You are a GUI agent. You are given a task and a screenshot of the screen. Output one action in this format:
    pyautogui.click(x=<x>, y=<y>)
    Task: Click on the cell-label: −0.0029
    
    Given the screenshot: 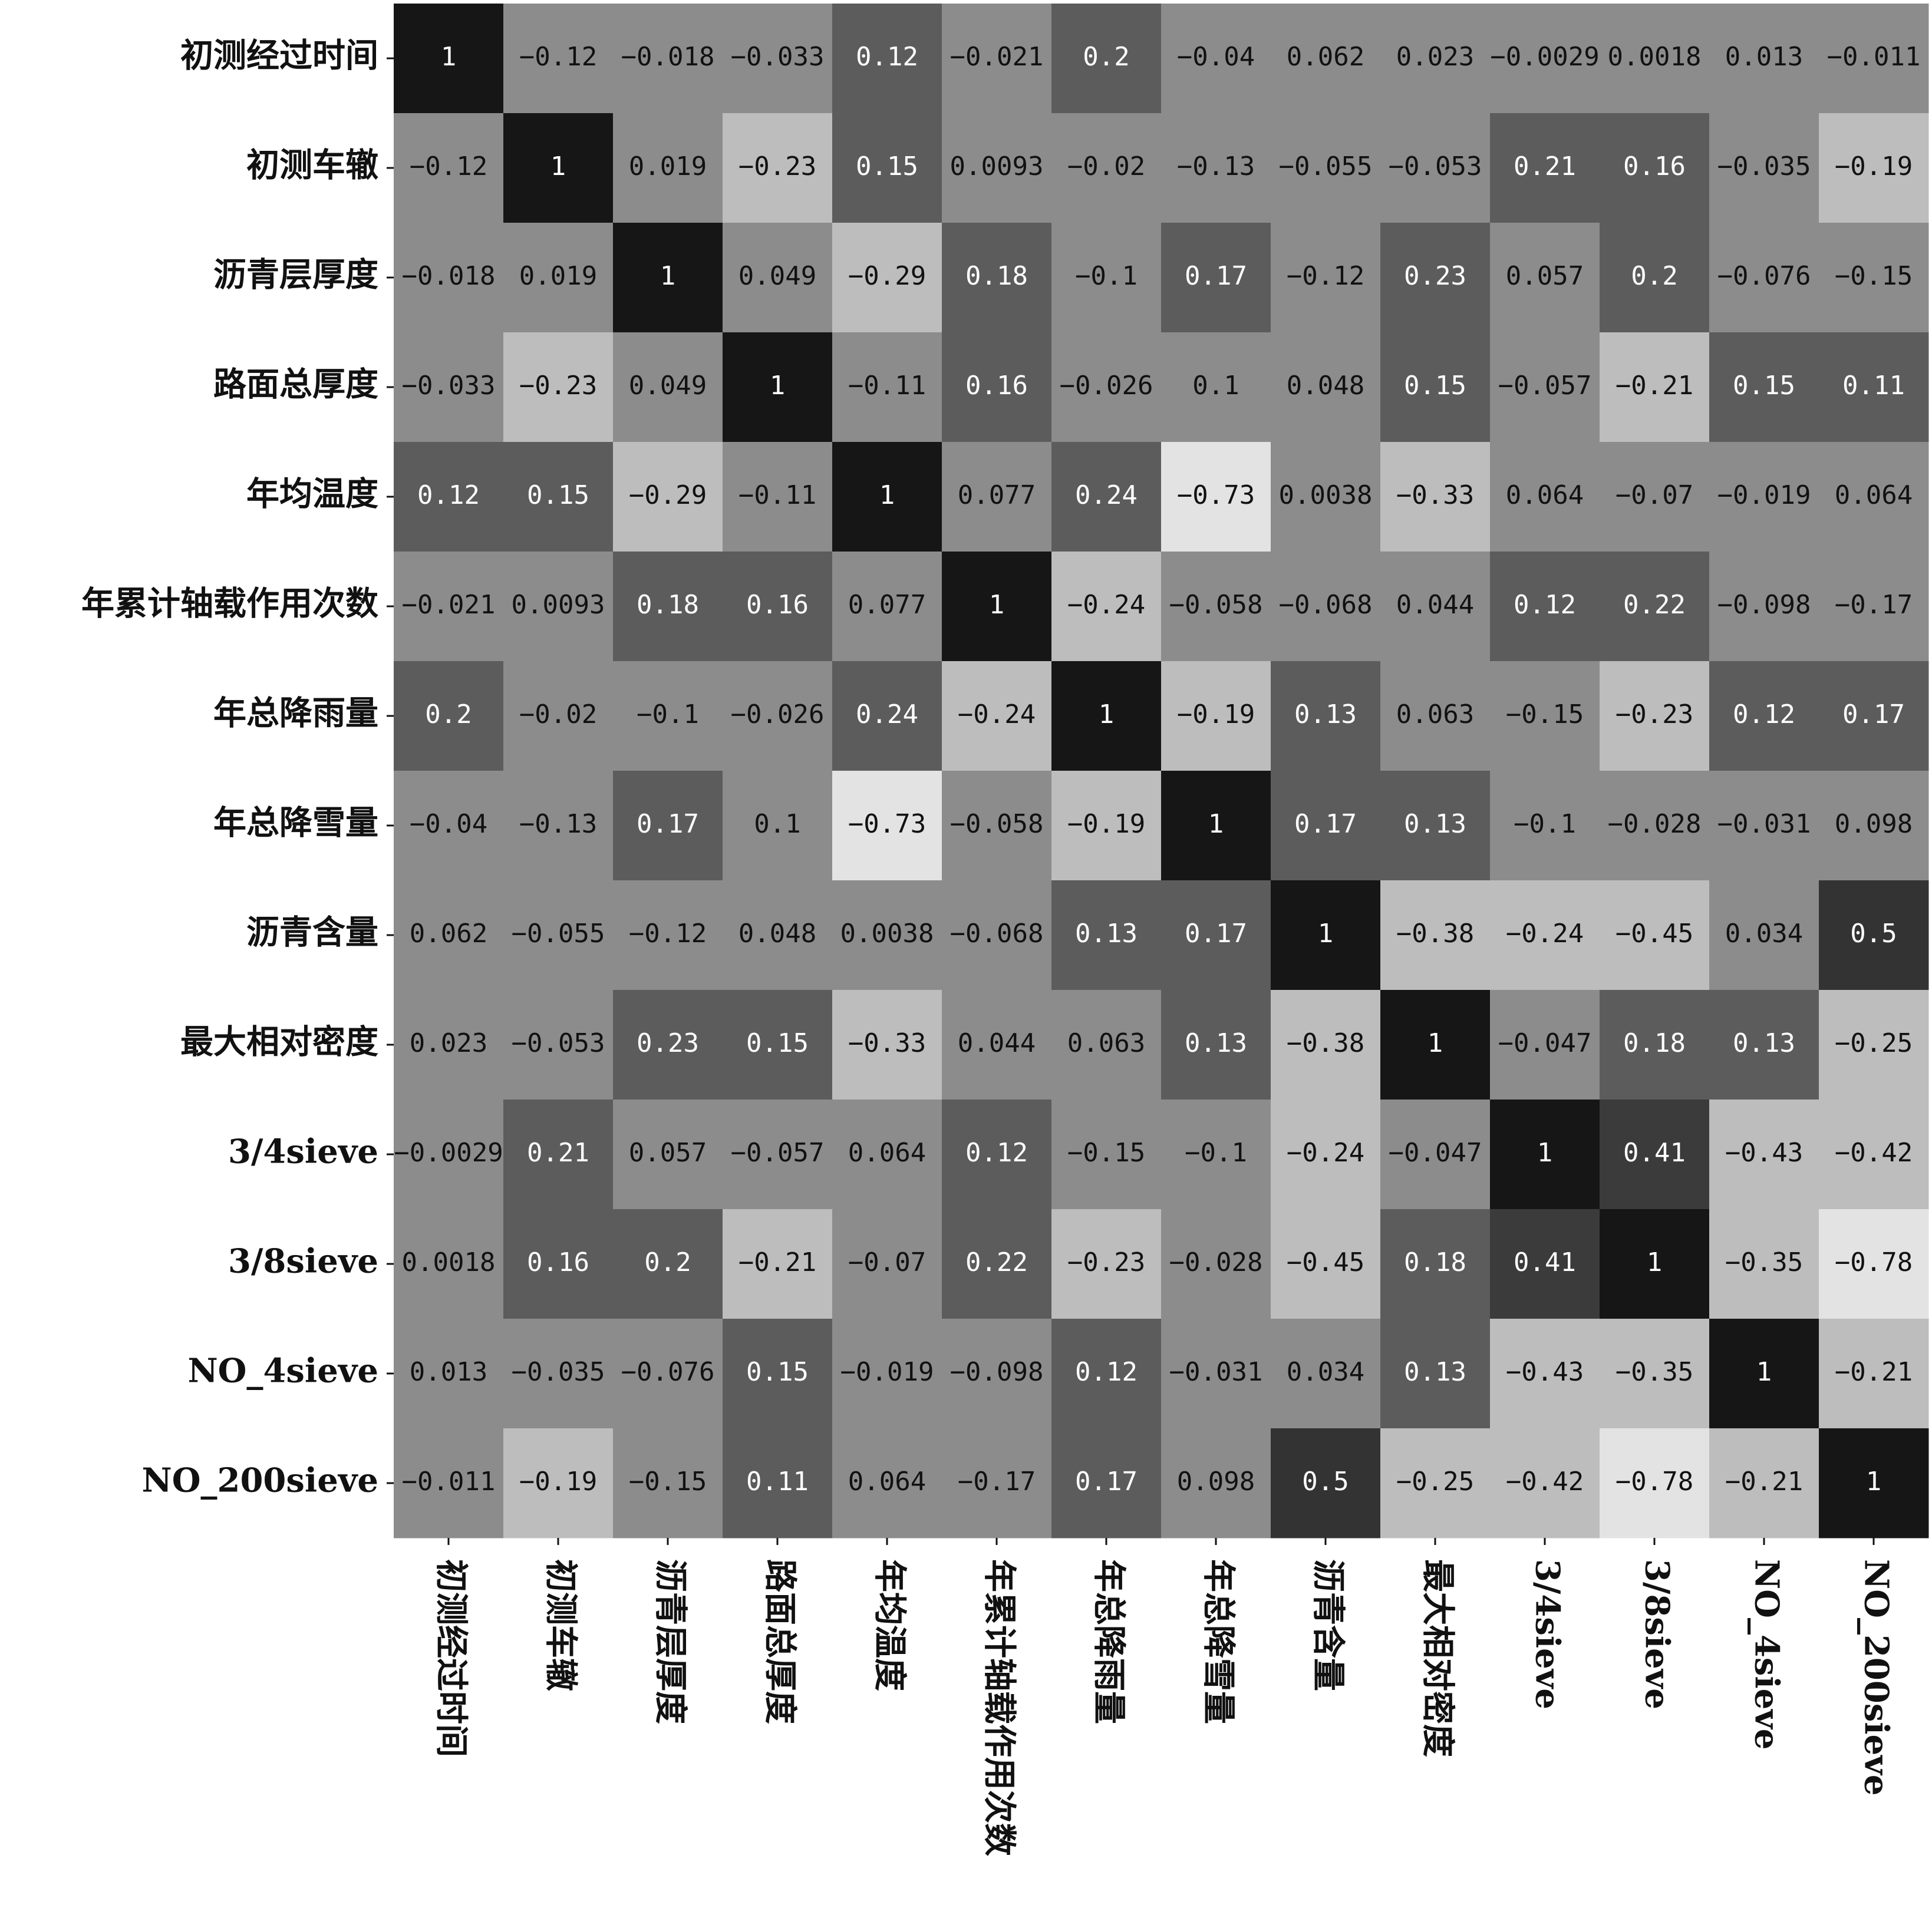 What is the action you would take?
    pyautogui.click(x=448, y=1153)
    